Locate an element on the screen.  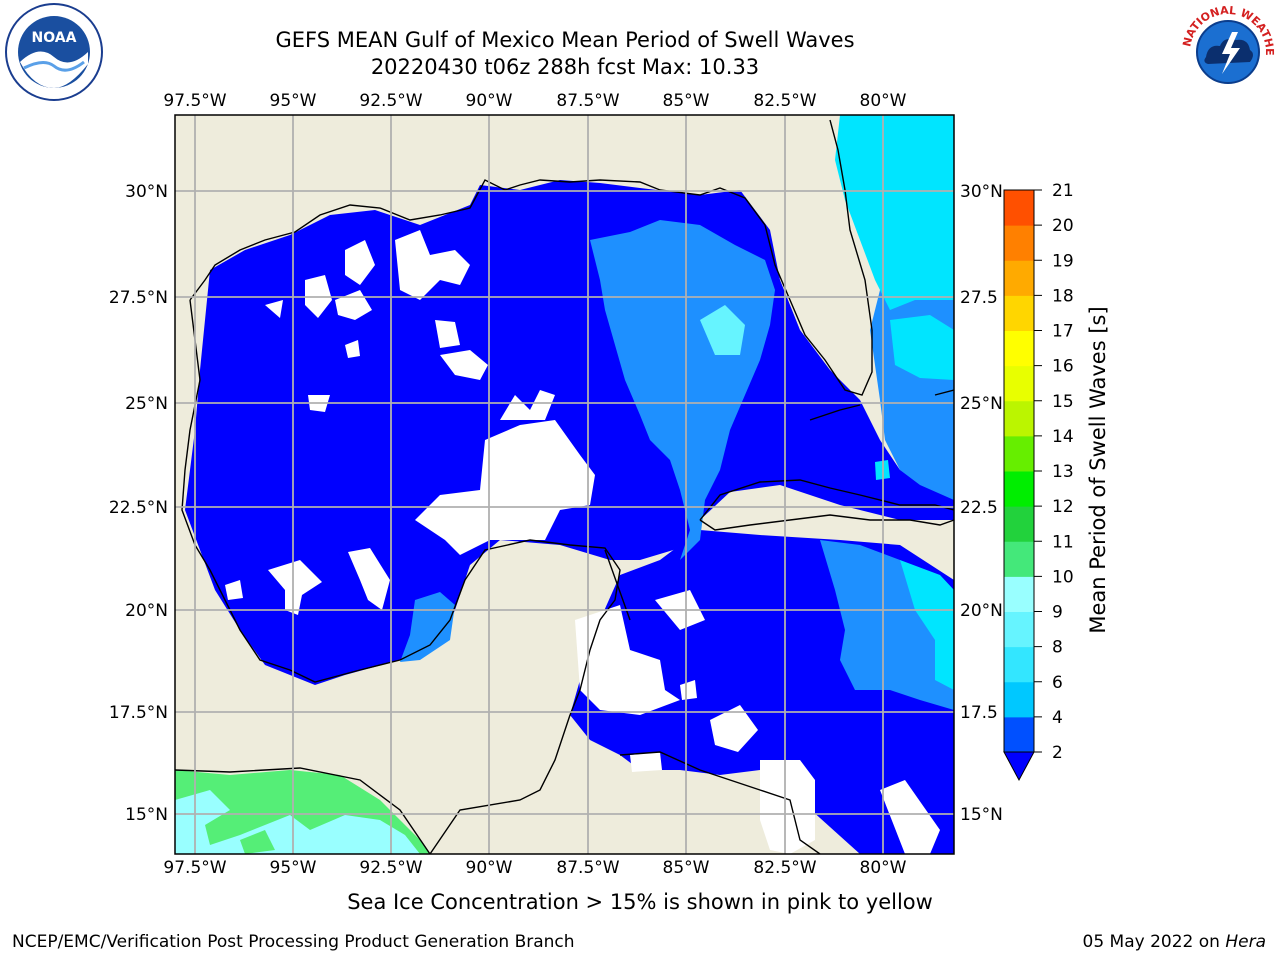
swell-6-8s-region-atlantic is located at coordinates (894, 212).